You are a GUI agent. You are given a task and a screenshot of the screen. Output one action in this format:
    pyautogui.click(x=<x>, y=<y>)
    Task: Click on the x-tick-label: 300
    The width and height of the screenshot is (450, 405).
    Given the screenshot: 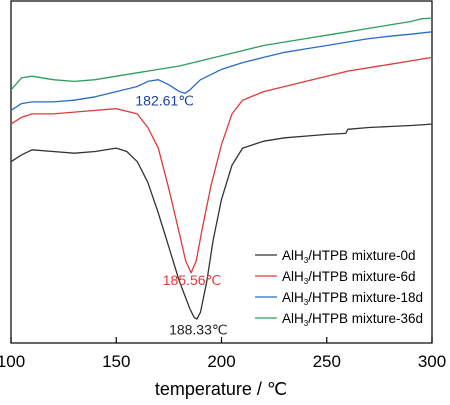 What is the action you would take?
    pyautogui.click(x=432, y=361)
    